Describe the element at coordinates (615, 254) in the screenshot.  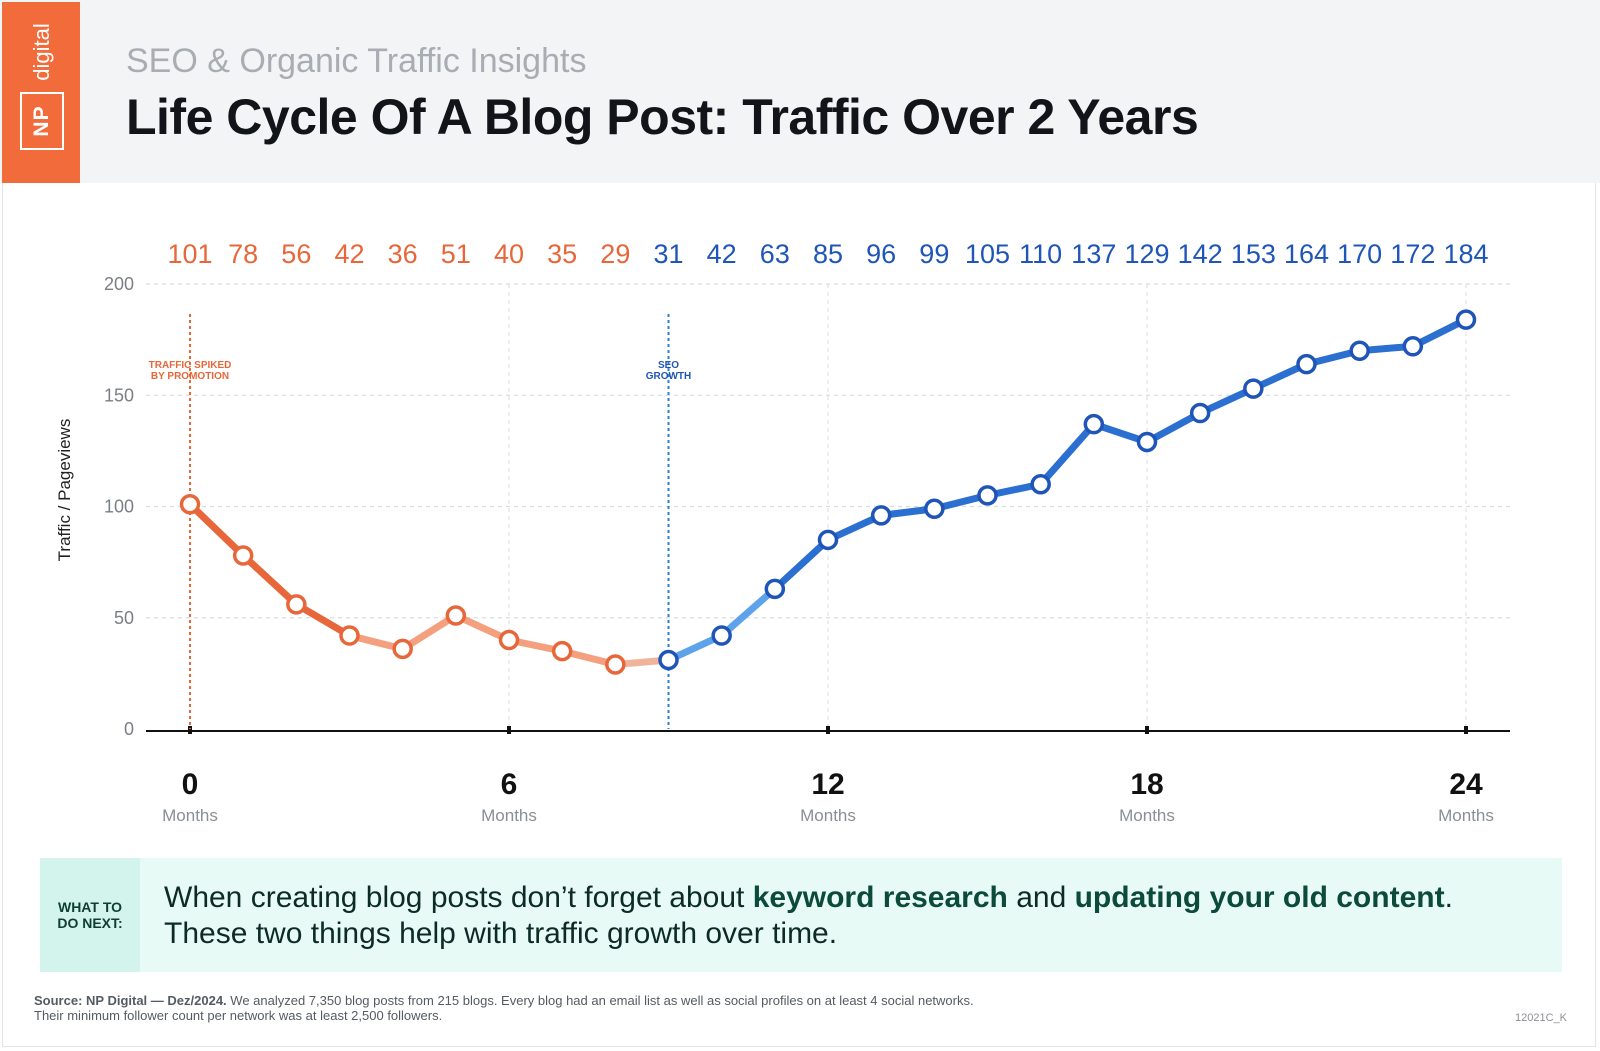
I see `data-label: 29` at that location.